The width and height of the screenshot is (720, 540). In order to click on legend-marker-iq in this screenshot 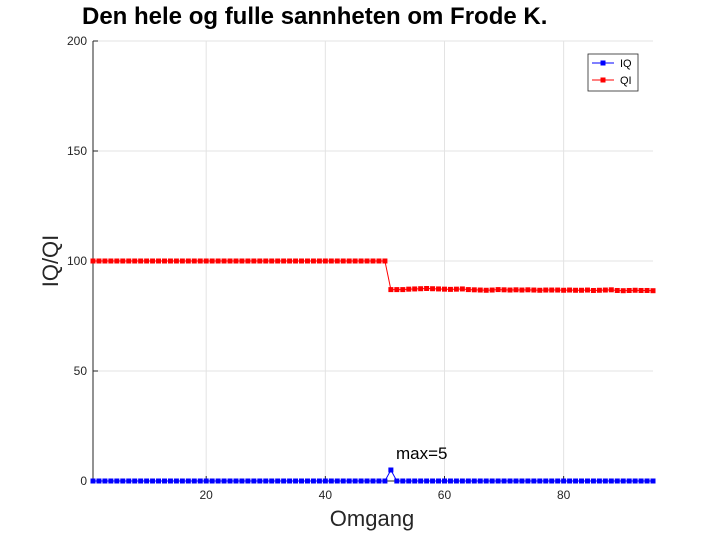, I will do `click(603, 63)`.